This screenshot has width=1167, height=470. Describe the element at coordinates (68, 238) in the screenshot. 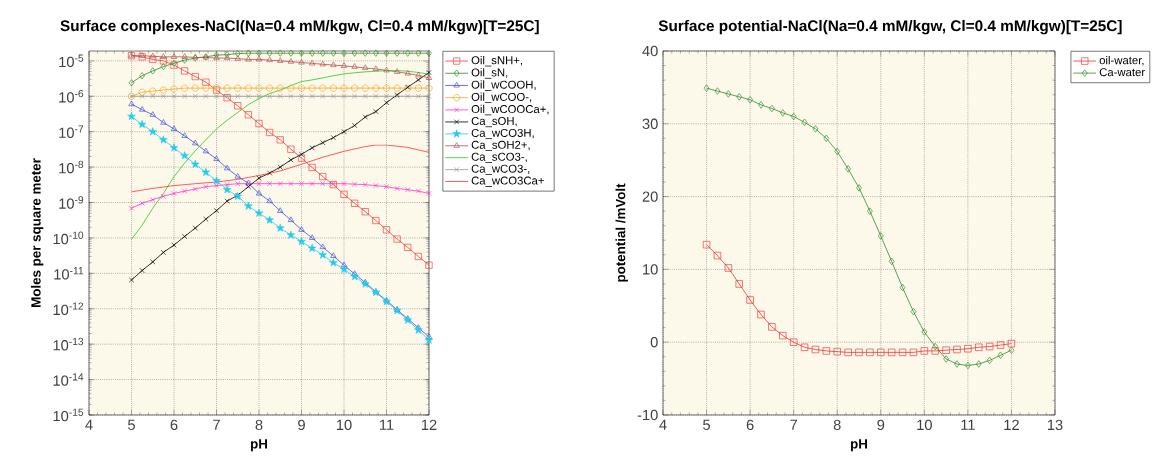

I see `y-tick-label: 10$^{-10}$` at that location.